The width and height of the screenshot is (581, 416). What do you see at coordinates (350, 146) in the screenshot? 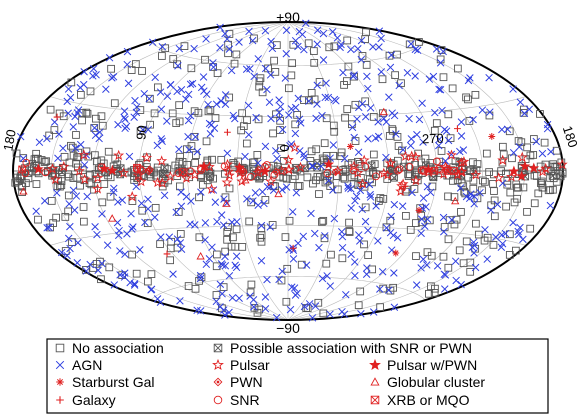
I see `point-starburst-gal` at bounding box center [350, 146].